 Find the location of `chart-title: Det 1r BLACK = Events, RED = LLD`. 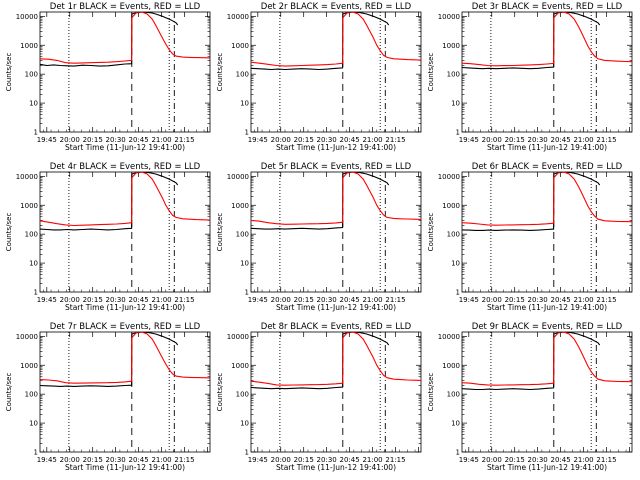

chart-title: Det 1r BLACK = Events, RED = LLD is located at coordinates (125, 7).